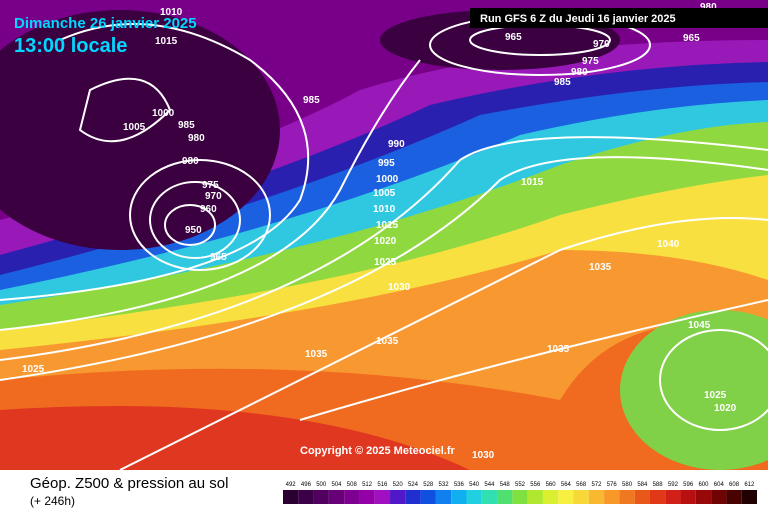 This screenshot has width=768, height=517. I want to click on isobar-label: 1010, so click(171, 12).